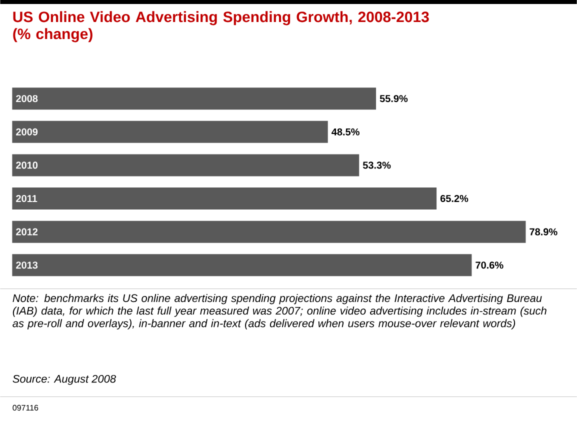  What do you see at coordinates (27, 132) in the screenshot?
I see `y-tick-label: 2009` at bounding box center [27, 132].